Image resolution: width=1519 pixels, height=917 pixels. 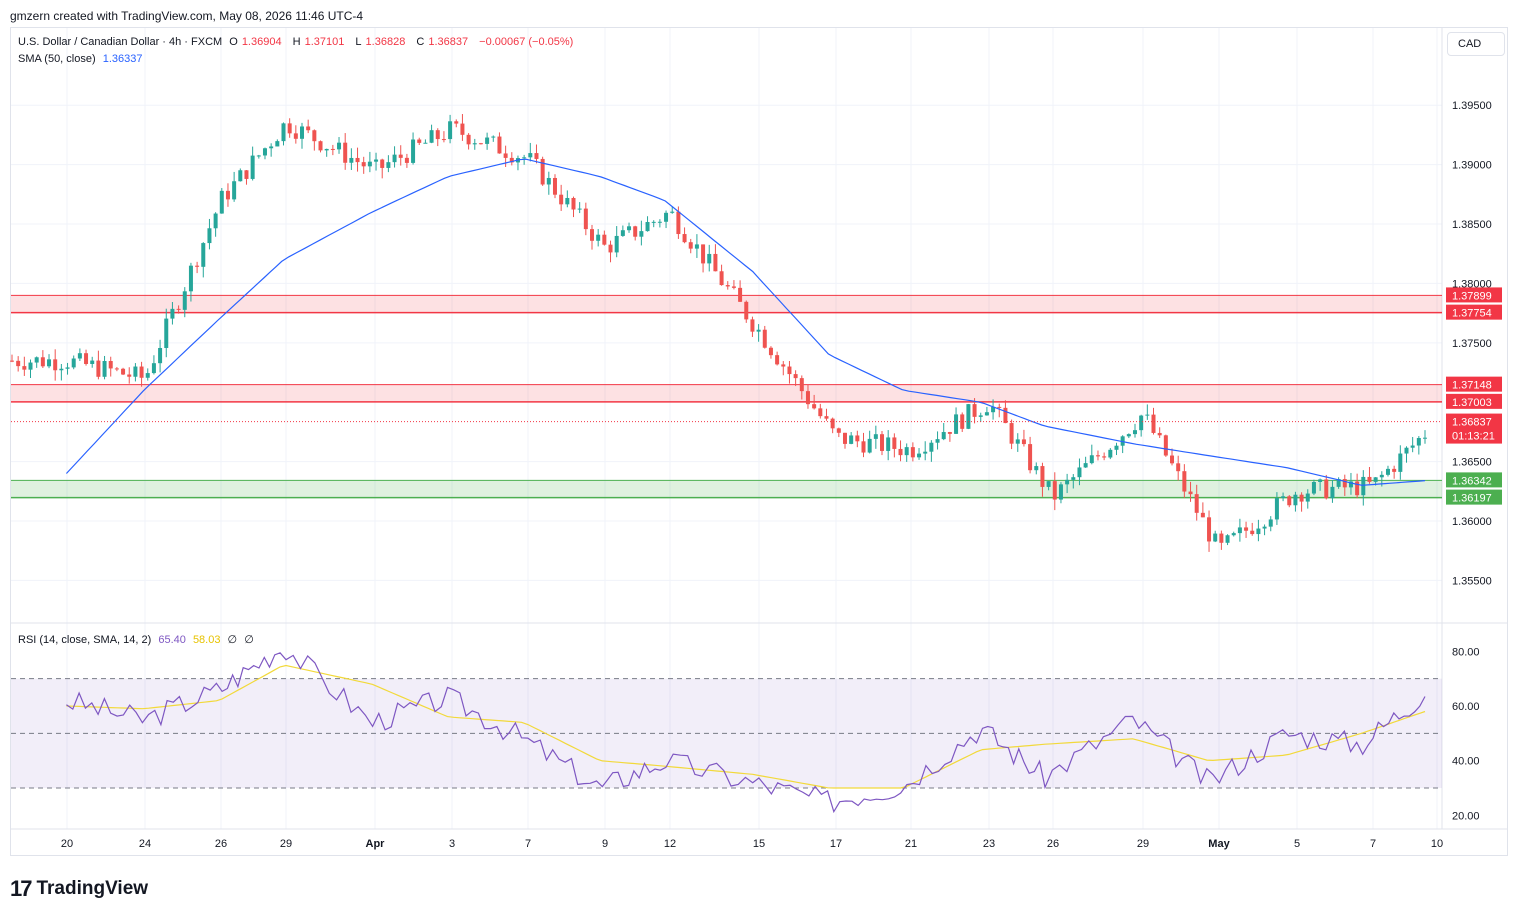 What do you see at coordinates (1476, 44) in the screenshot?
I see `currency-selector: CAD` at bounding box center [1476, 44].